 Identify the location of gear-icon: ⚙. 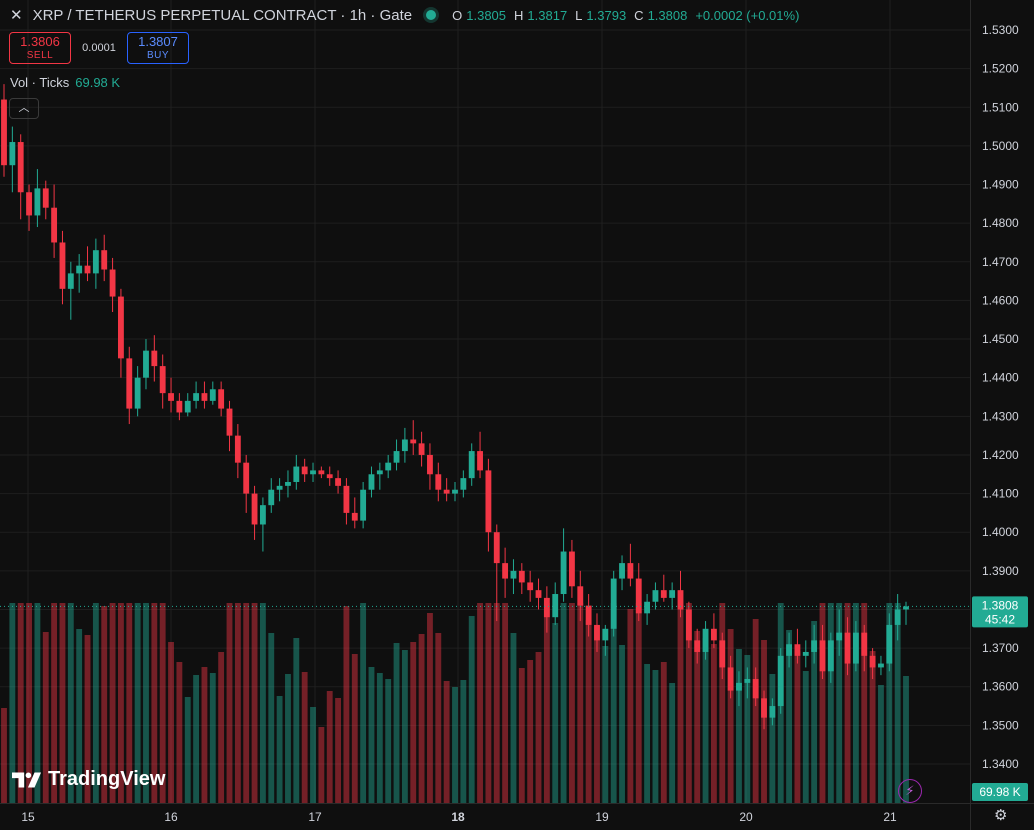
(1001, 815).